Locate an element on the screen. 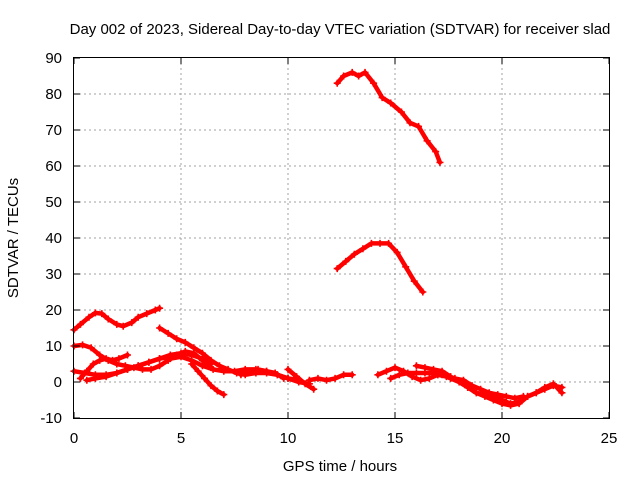  y-tick-label: 40 is located at coordinates (53, 238).